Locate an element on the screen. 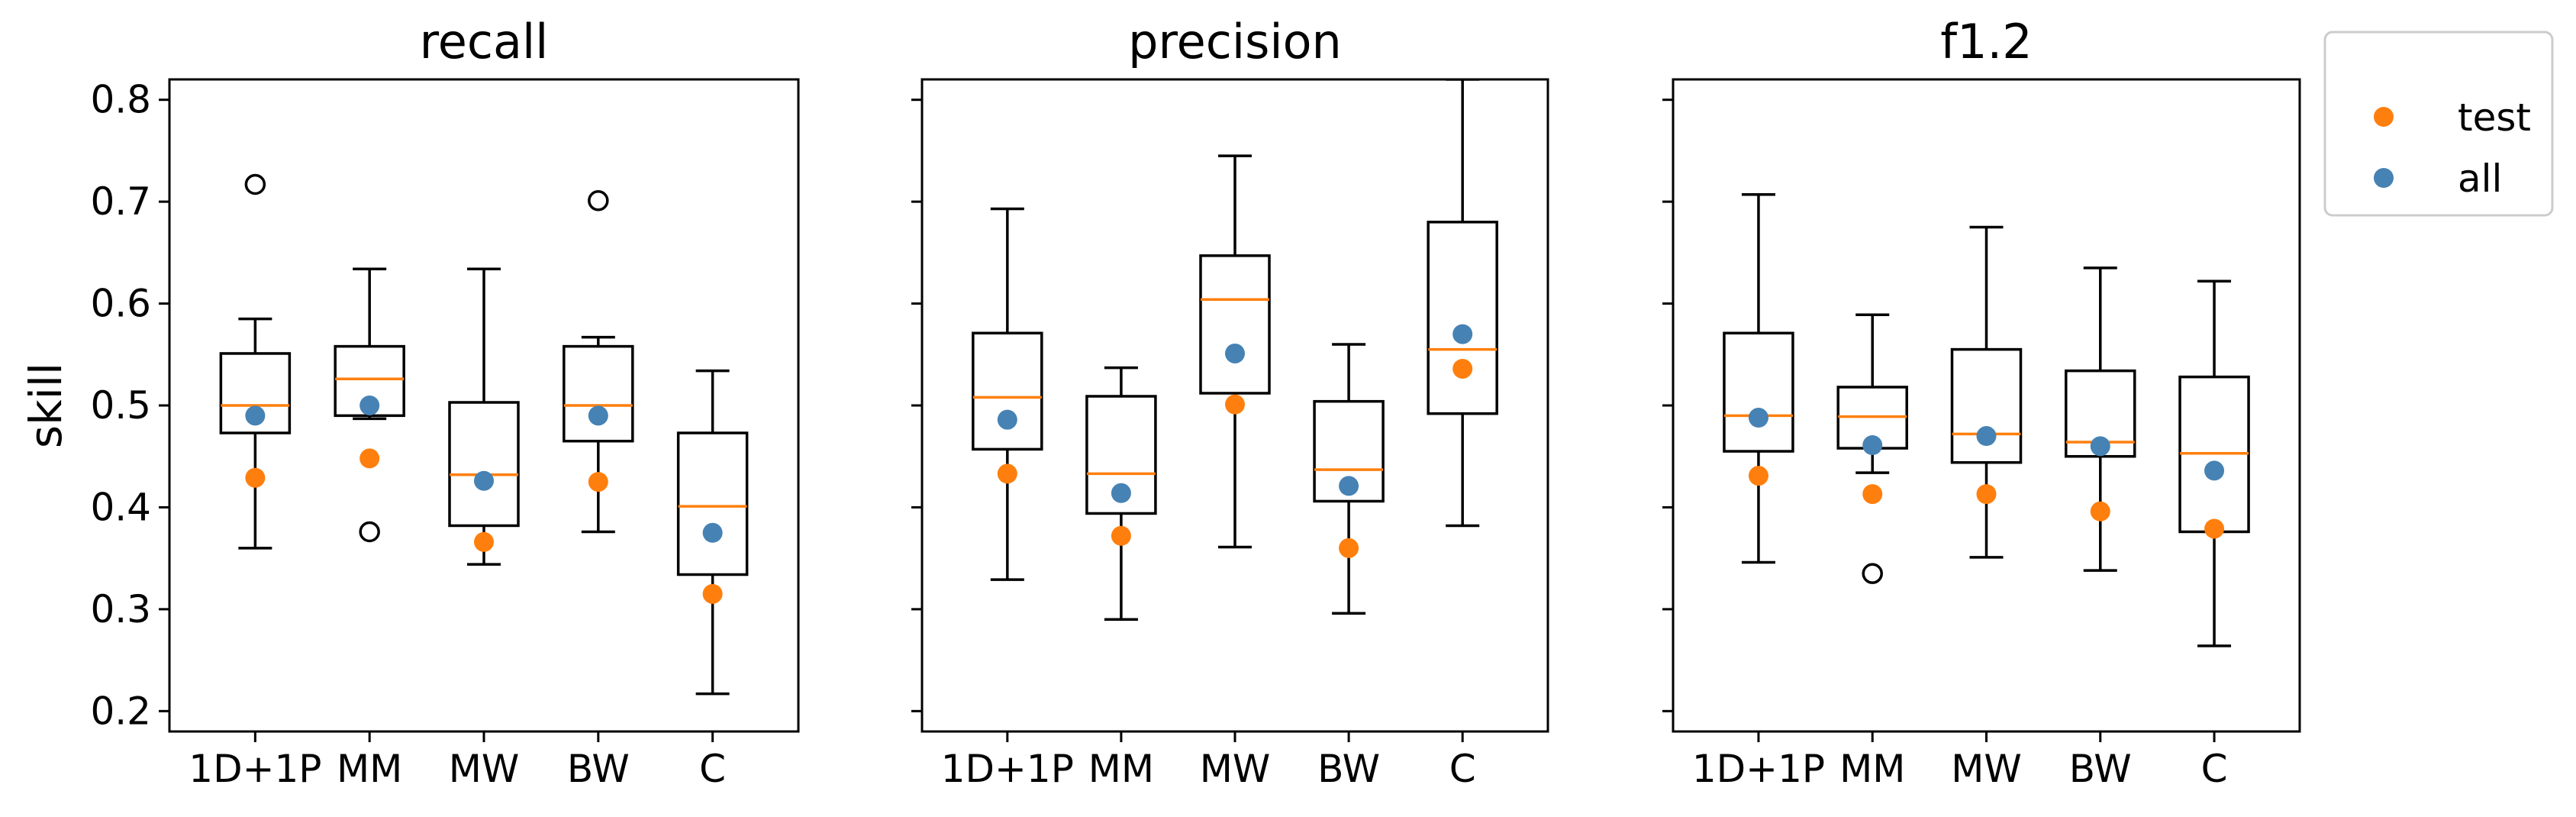 The image size is (2576, 817). y-tick-label: 0.6 is located at coordinates (121, 304).